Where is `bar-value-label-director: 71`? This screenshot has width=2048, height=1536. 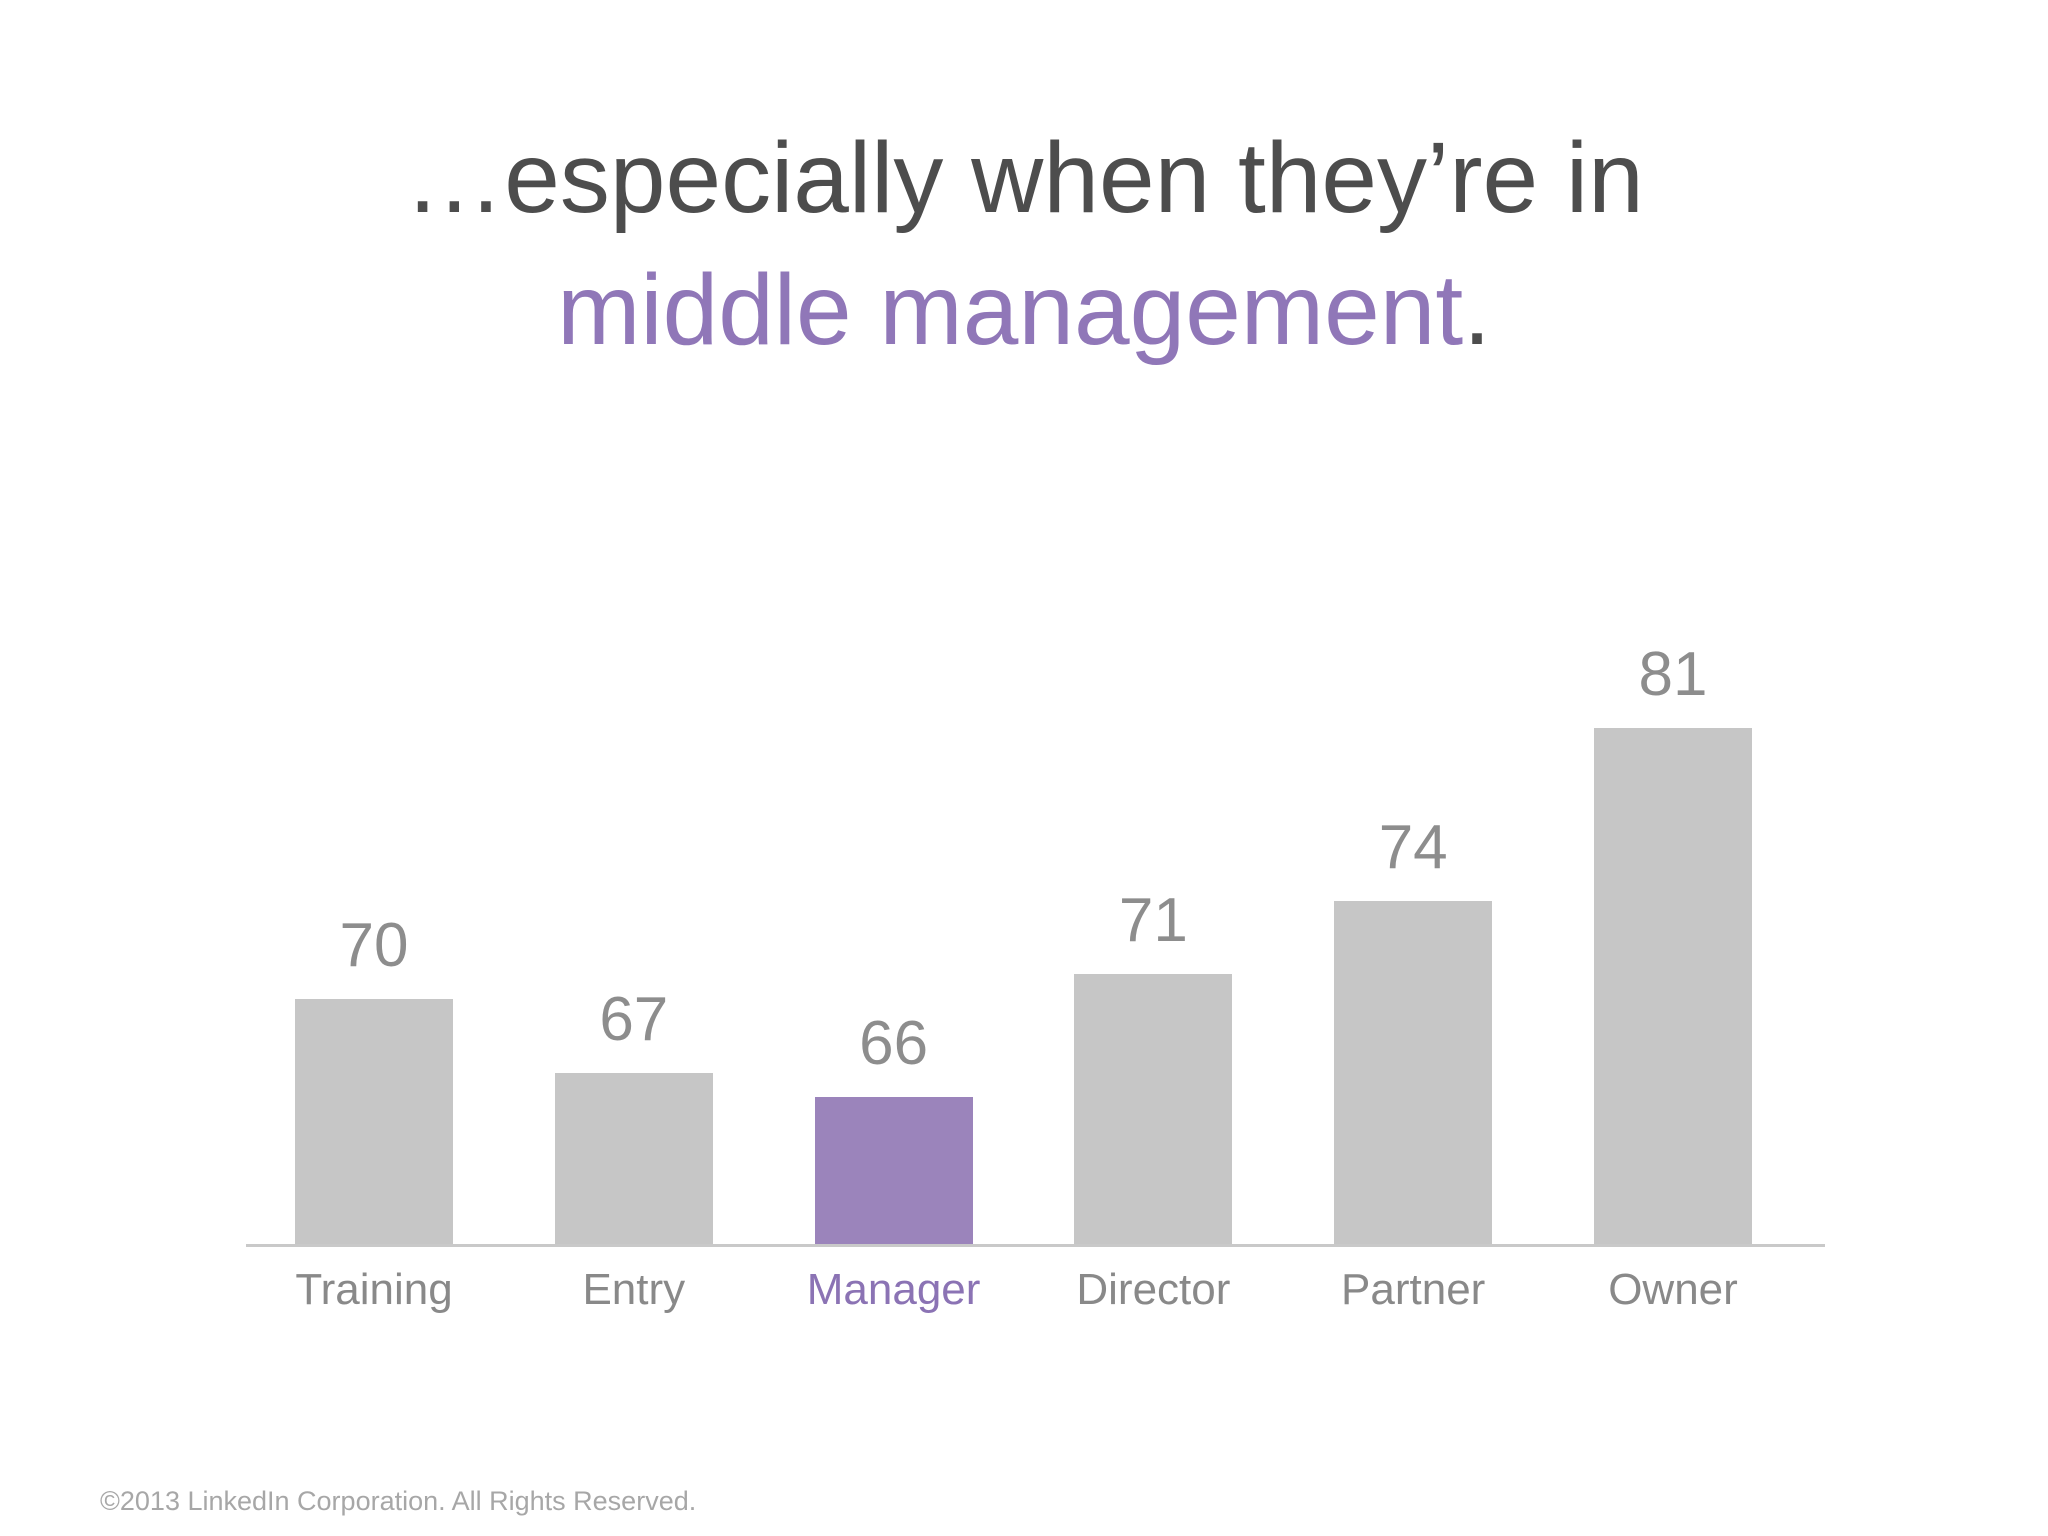 bar-value-label-director: 71 is located at coordinates (1153, 921).